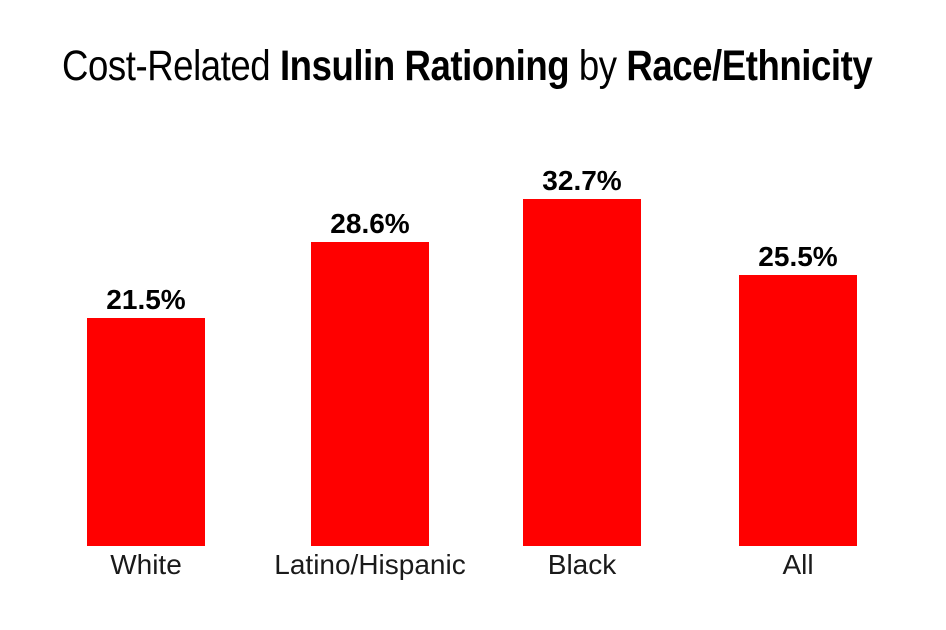 The width and height of the screenshot is (946, 630). I want to click on title-segment-regular: by, so click(598, 66).